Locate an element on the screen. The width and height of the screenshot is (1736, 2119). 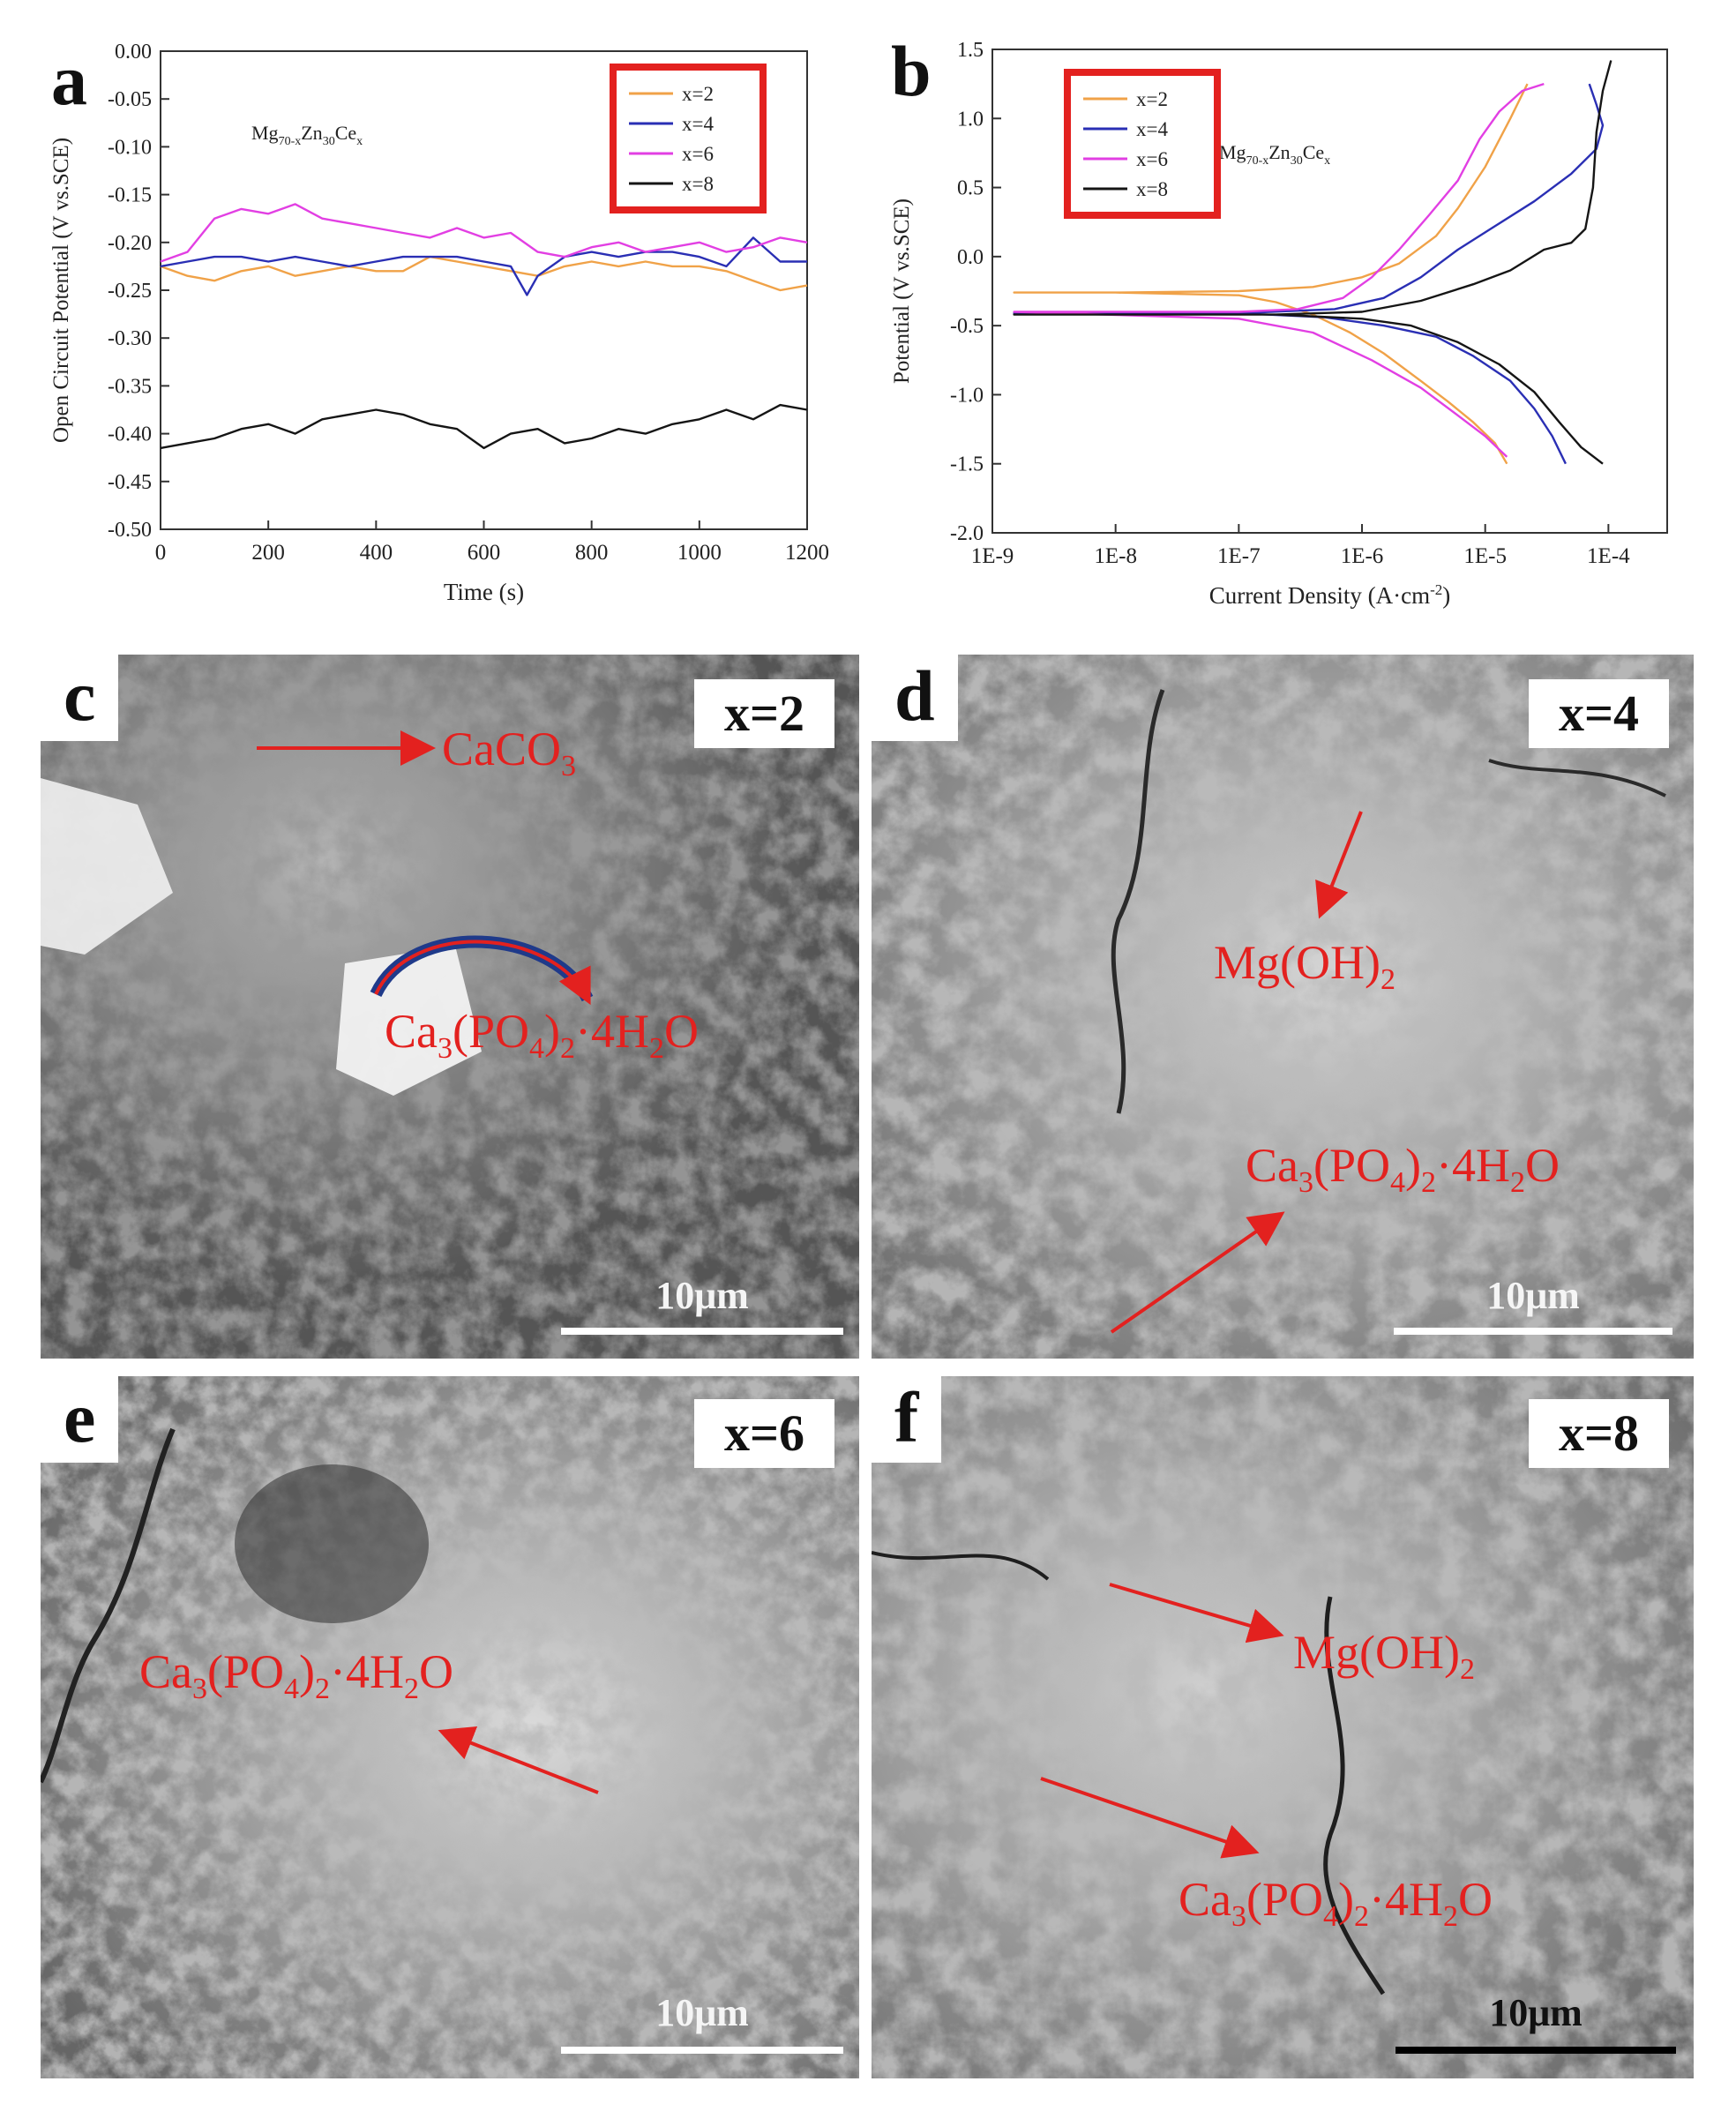
y-tick-label: 1.0 is located at coordinates (970, 119).